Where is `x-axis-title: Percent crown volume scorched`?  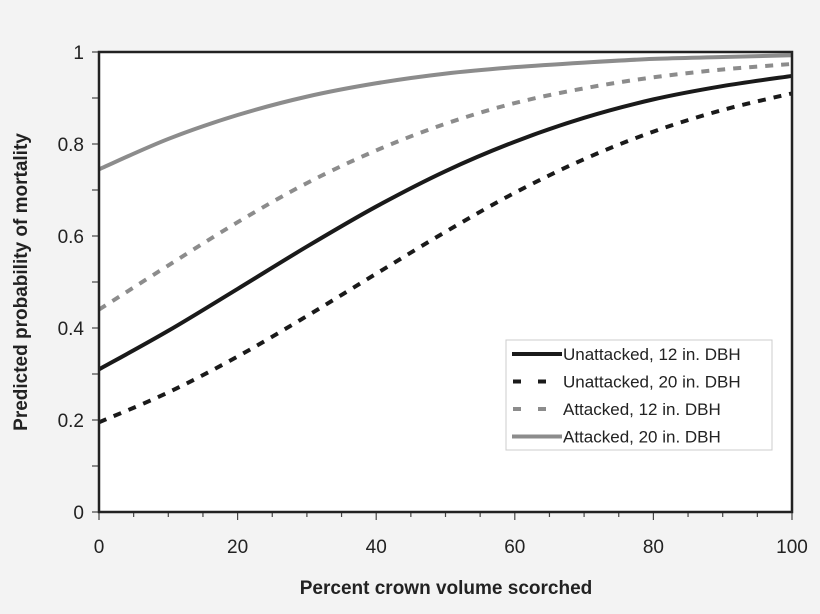
x-axis-title: Percent crown volume scorched is located at coordinates (446, 588).